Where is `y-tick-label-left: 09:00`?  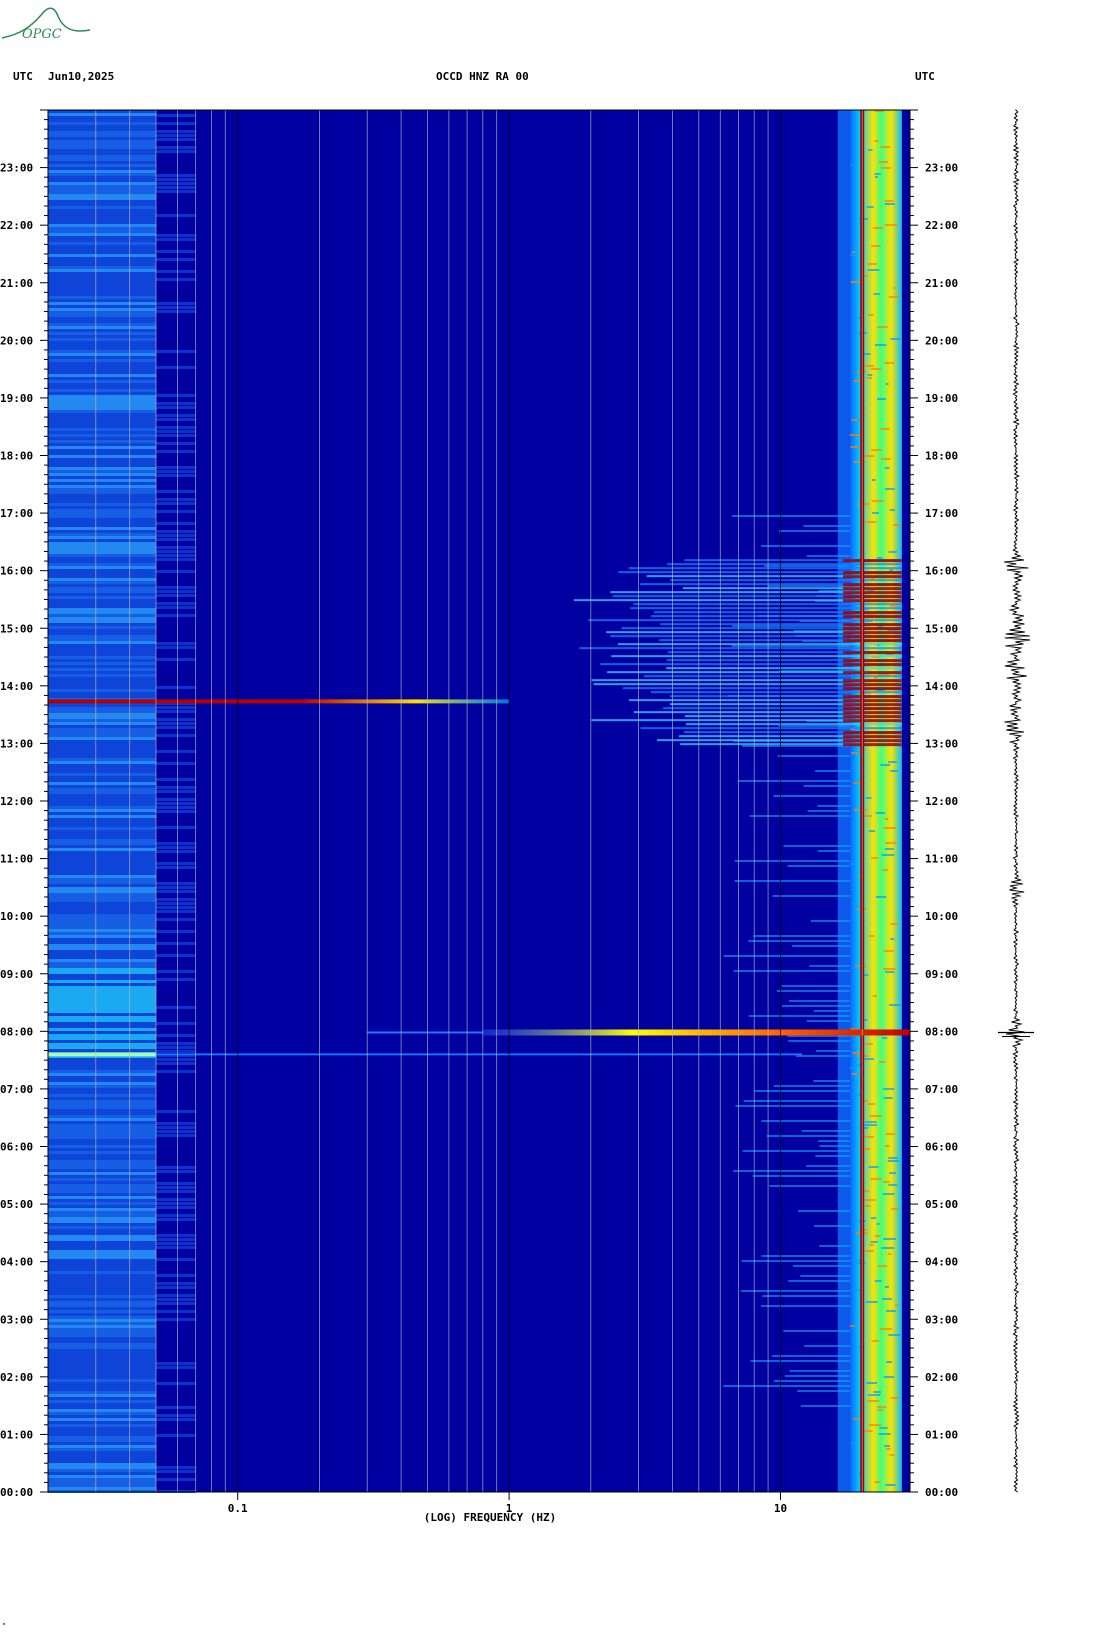 y-tick-label-left: 09:00 is located at coordinates (16, 974).